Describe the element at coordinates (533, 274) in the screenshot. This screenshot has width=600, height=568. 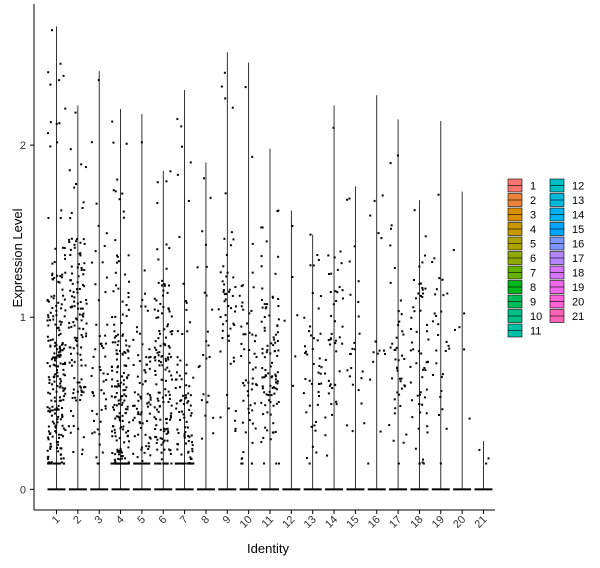
I see `legend-label: 7` at that location.